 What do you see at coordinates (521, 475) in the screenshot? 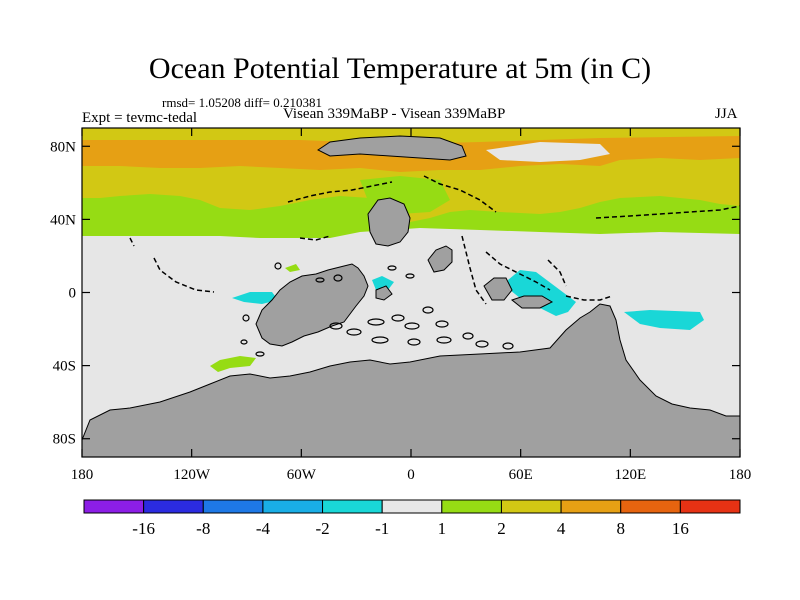
I see `x-tick-label: 60E` at bounding box center [521, 475].